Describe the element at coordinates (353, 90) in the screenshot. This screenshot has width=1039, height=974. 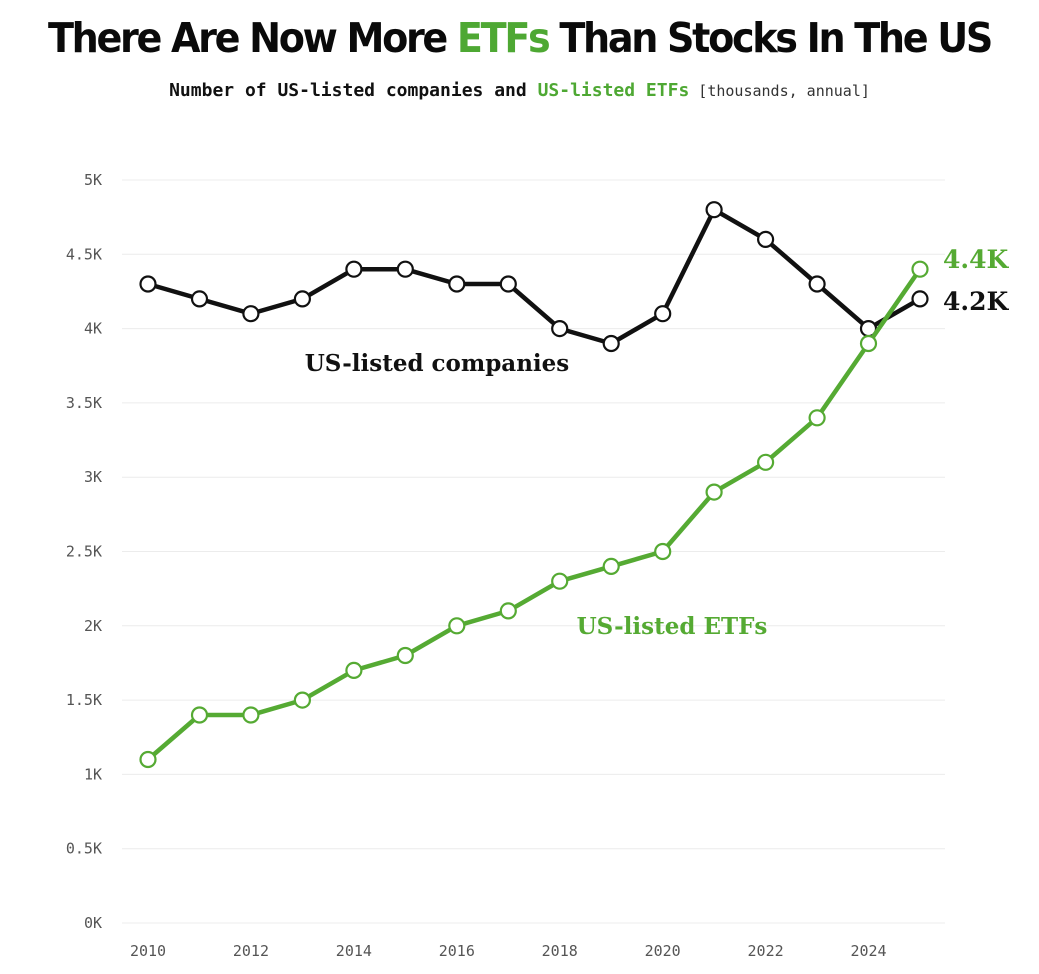
I see `subtitle-part-1: Number of US-listed companies and` at that location.